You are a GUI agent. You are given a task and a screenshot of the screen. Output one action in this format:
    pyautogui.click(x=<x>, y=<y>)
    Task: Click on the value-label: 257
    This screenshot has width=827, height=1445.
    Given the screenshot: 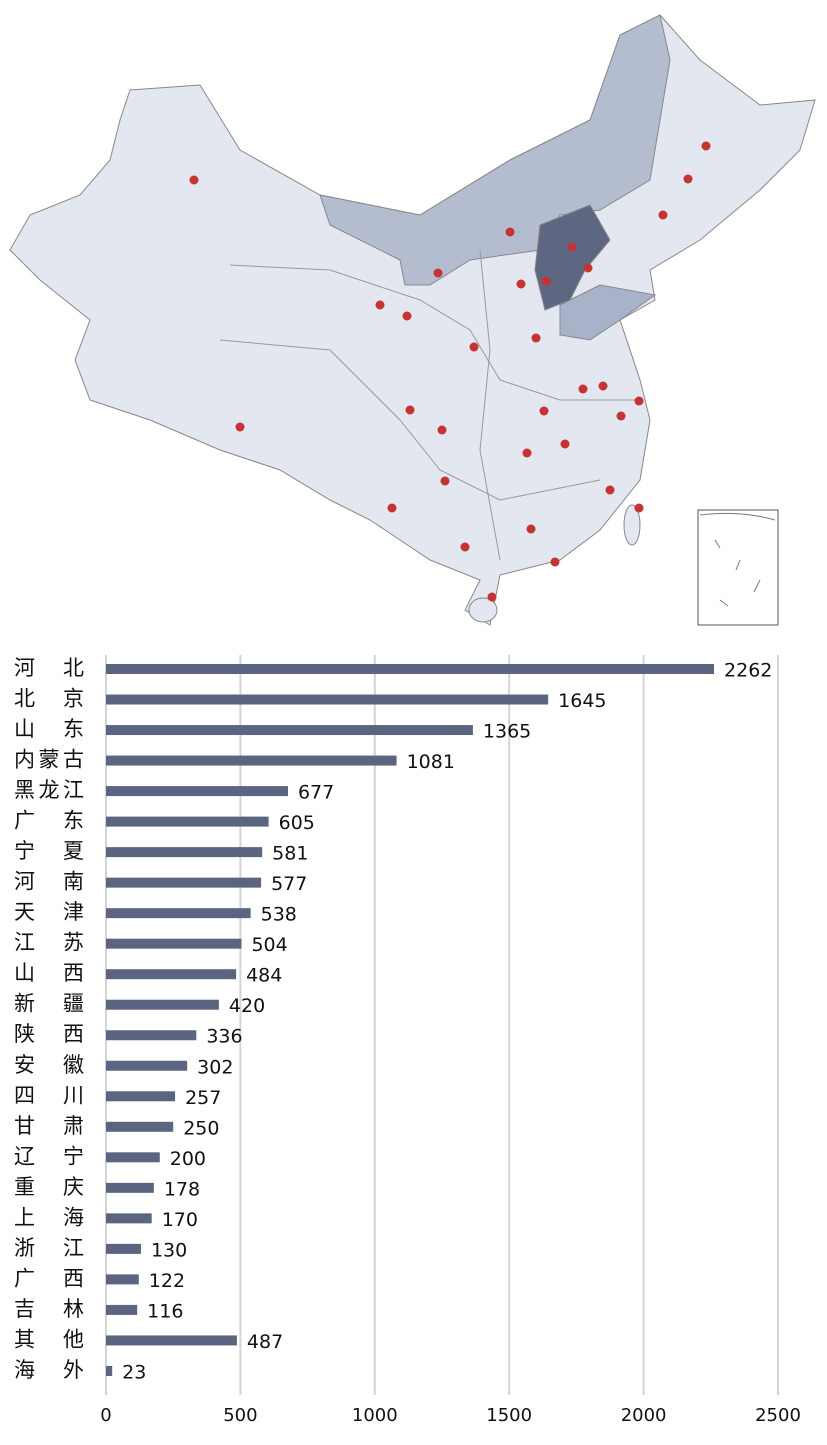 What is the action you would take?
    pyautogui.click(x=203, y=1098)
    